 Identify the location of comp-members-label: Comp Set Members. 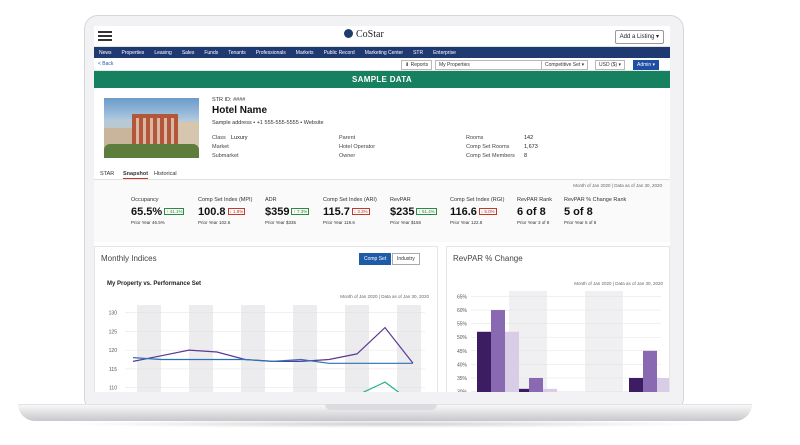
(490, 156).